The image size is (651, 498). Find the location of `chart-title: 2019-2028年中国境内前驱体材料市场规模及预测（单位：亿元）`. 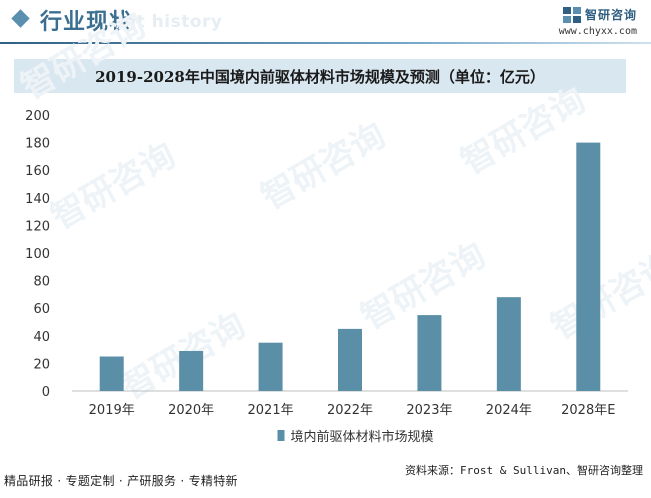

chart-title: 2019-2028年中国境内前驱体材料市场规模及预测（单位：亿元） is located at coordinates (320, 76).